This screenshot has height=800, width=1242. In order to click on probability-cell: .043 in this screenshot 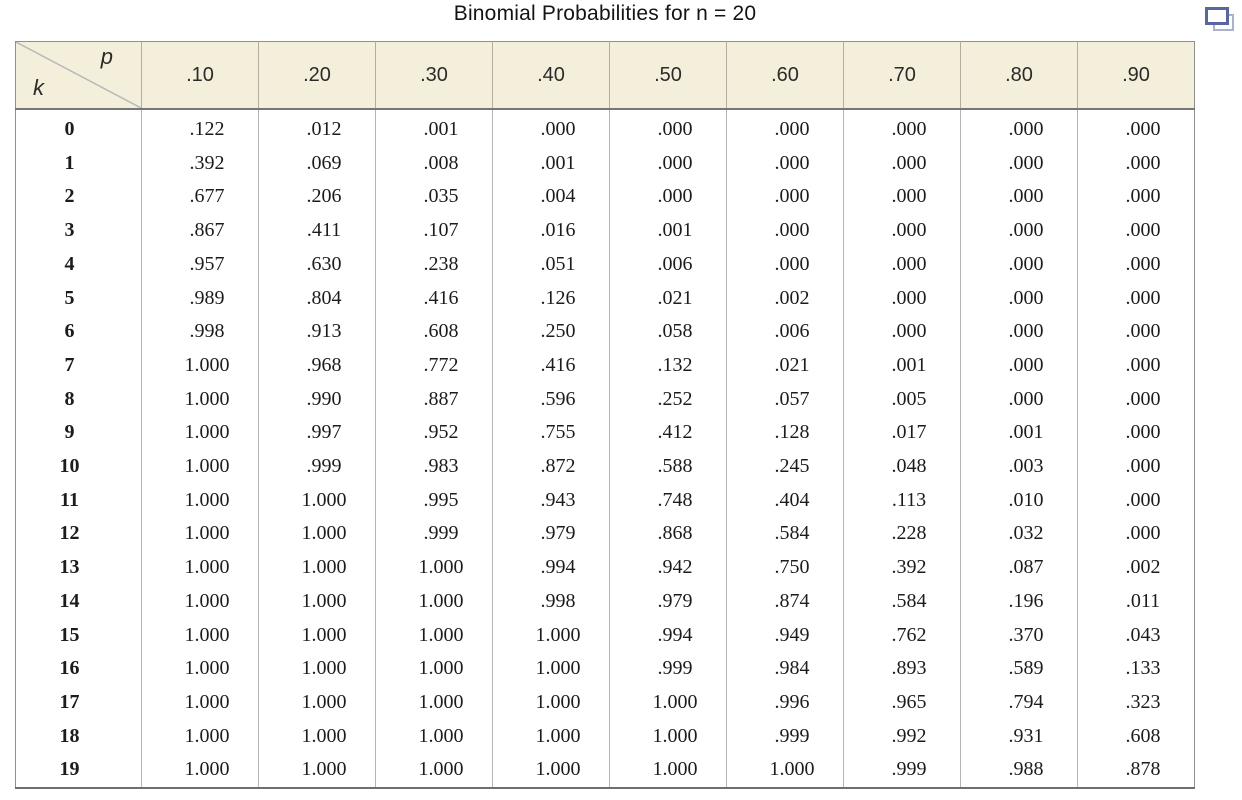, I will do `click(1136, 635)`.